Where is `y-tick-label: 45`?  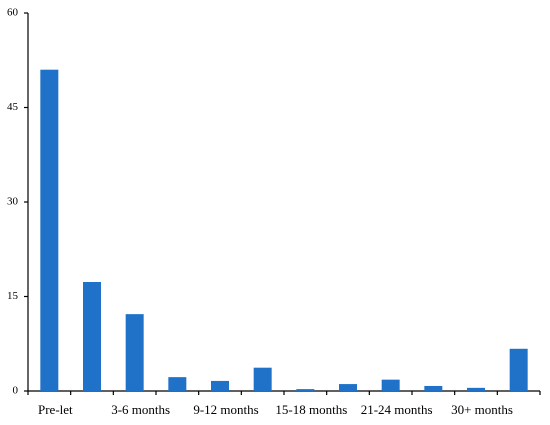 y-tick-label: 45 is located at coordinates (13, 107).